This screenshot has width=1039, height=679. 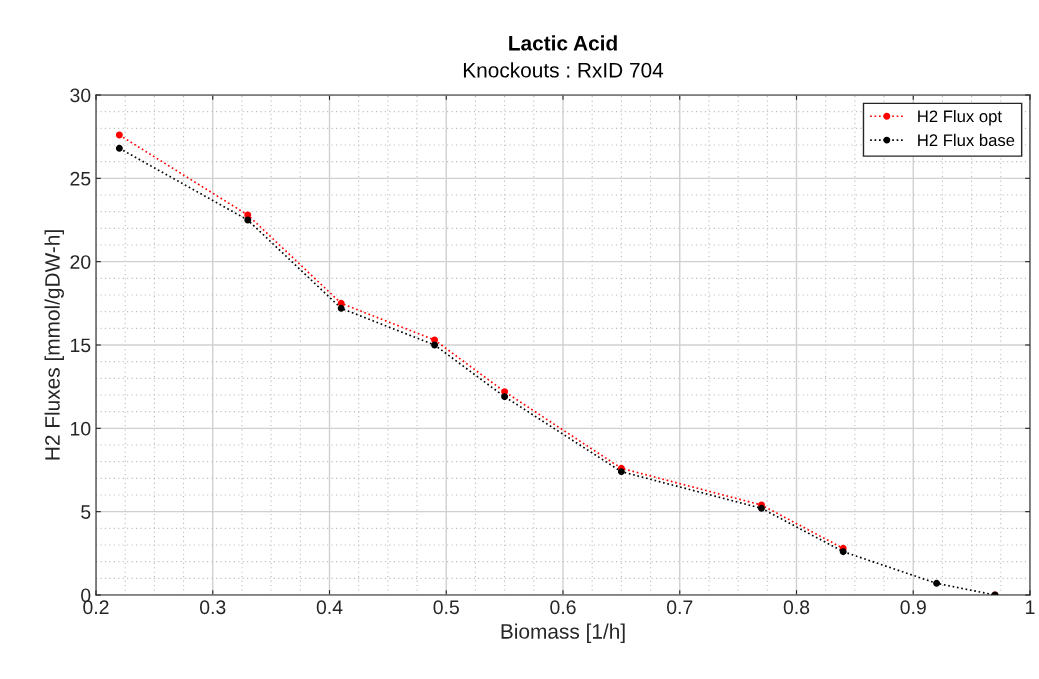 I want to click on chart-subtitle: Knockouts : RxID 704, so click(x=563, y=70).